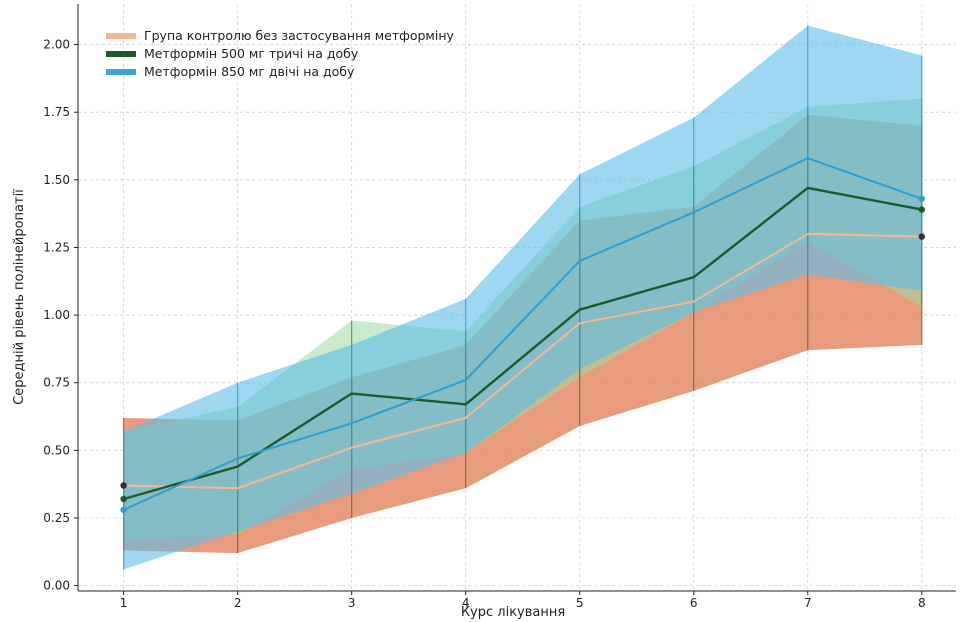 Image resolution: width=978 pixels, height=622 pixels. Describe the element at coordinates (56, 247) in the screenshot. I see `y-tick-label: 1.25` at that location.